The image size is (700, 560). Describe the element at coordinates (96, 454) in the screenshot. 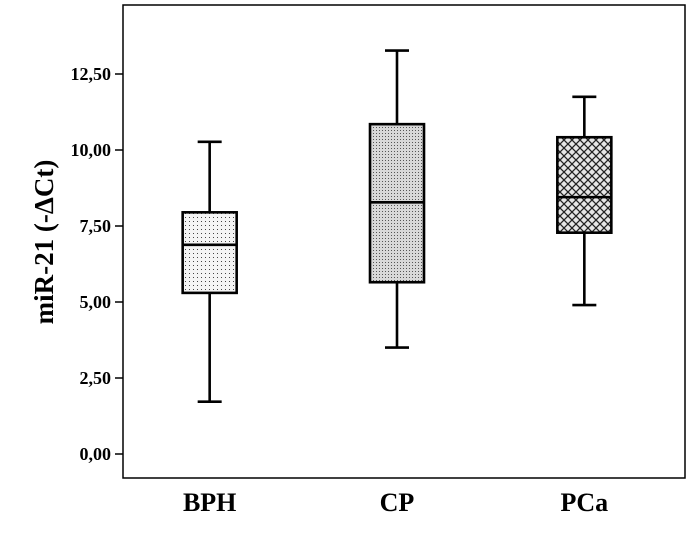

I see `y-tick-label: 0,00` at that location.